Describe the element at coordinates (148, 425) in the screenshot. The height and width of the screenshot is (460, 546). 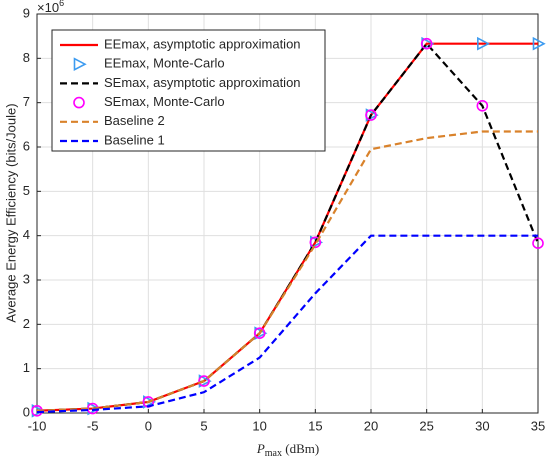
I see `x-tick-label: 0` at that location.